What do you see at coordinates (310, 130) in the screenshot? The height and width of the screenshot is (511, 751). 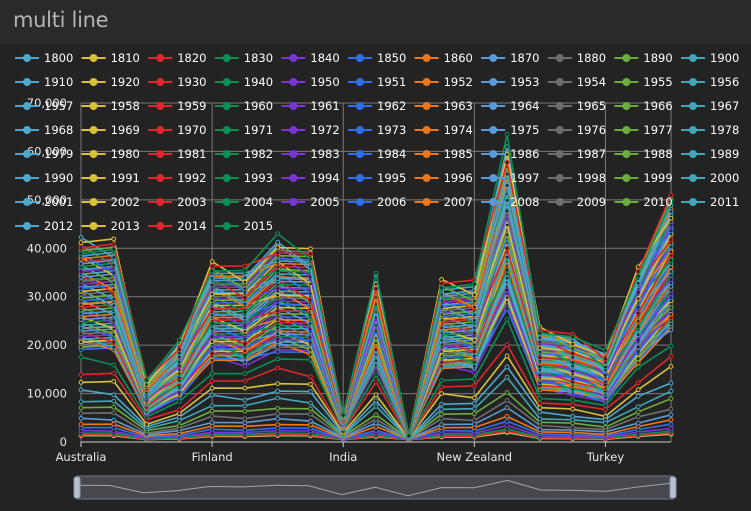 I see `legend-item-1972: 1972` at bounding box center [310, 130].